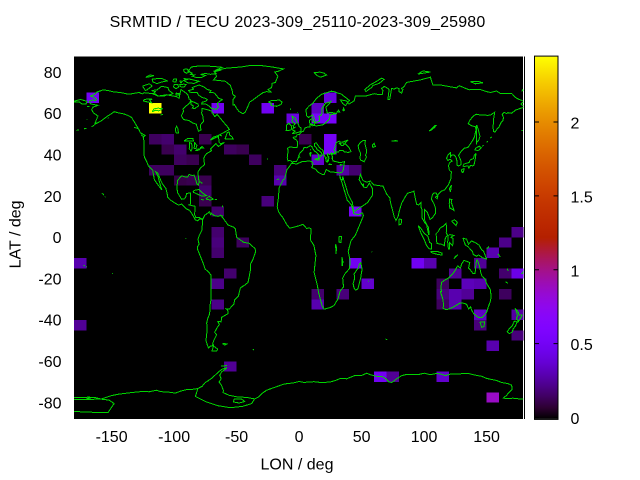 This screenshot has width=640, height=480. What do you see at coordinates (424, 437) in the screenshot?
I see `svg-text: 100` at bounding box center [424, 437].